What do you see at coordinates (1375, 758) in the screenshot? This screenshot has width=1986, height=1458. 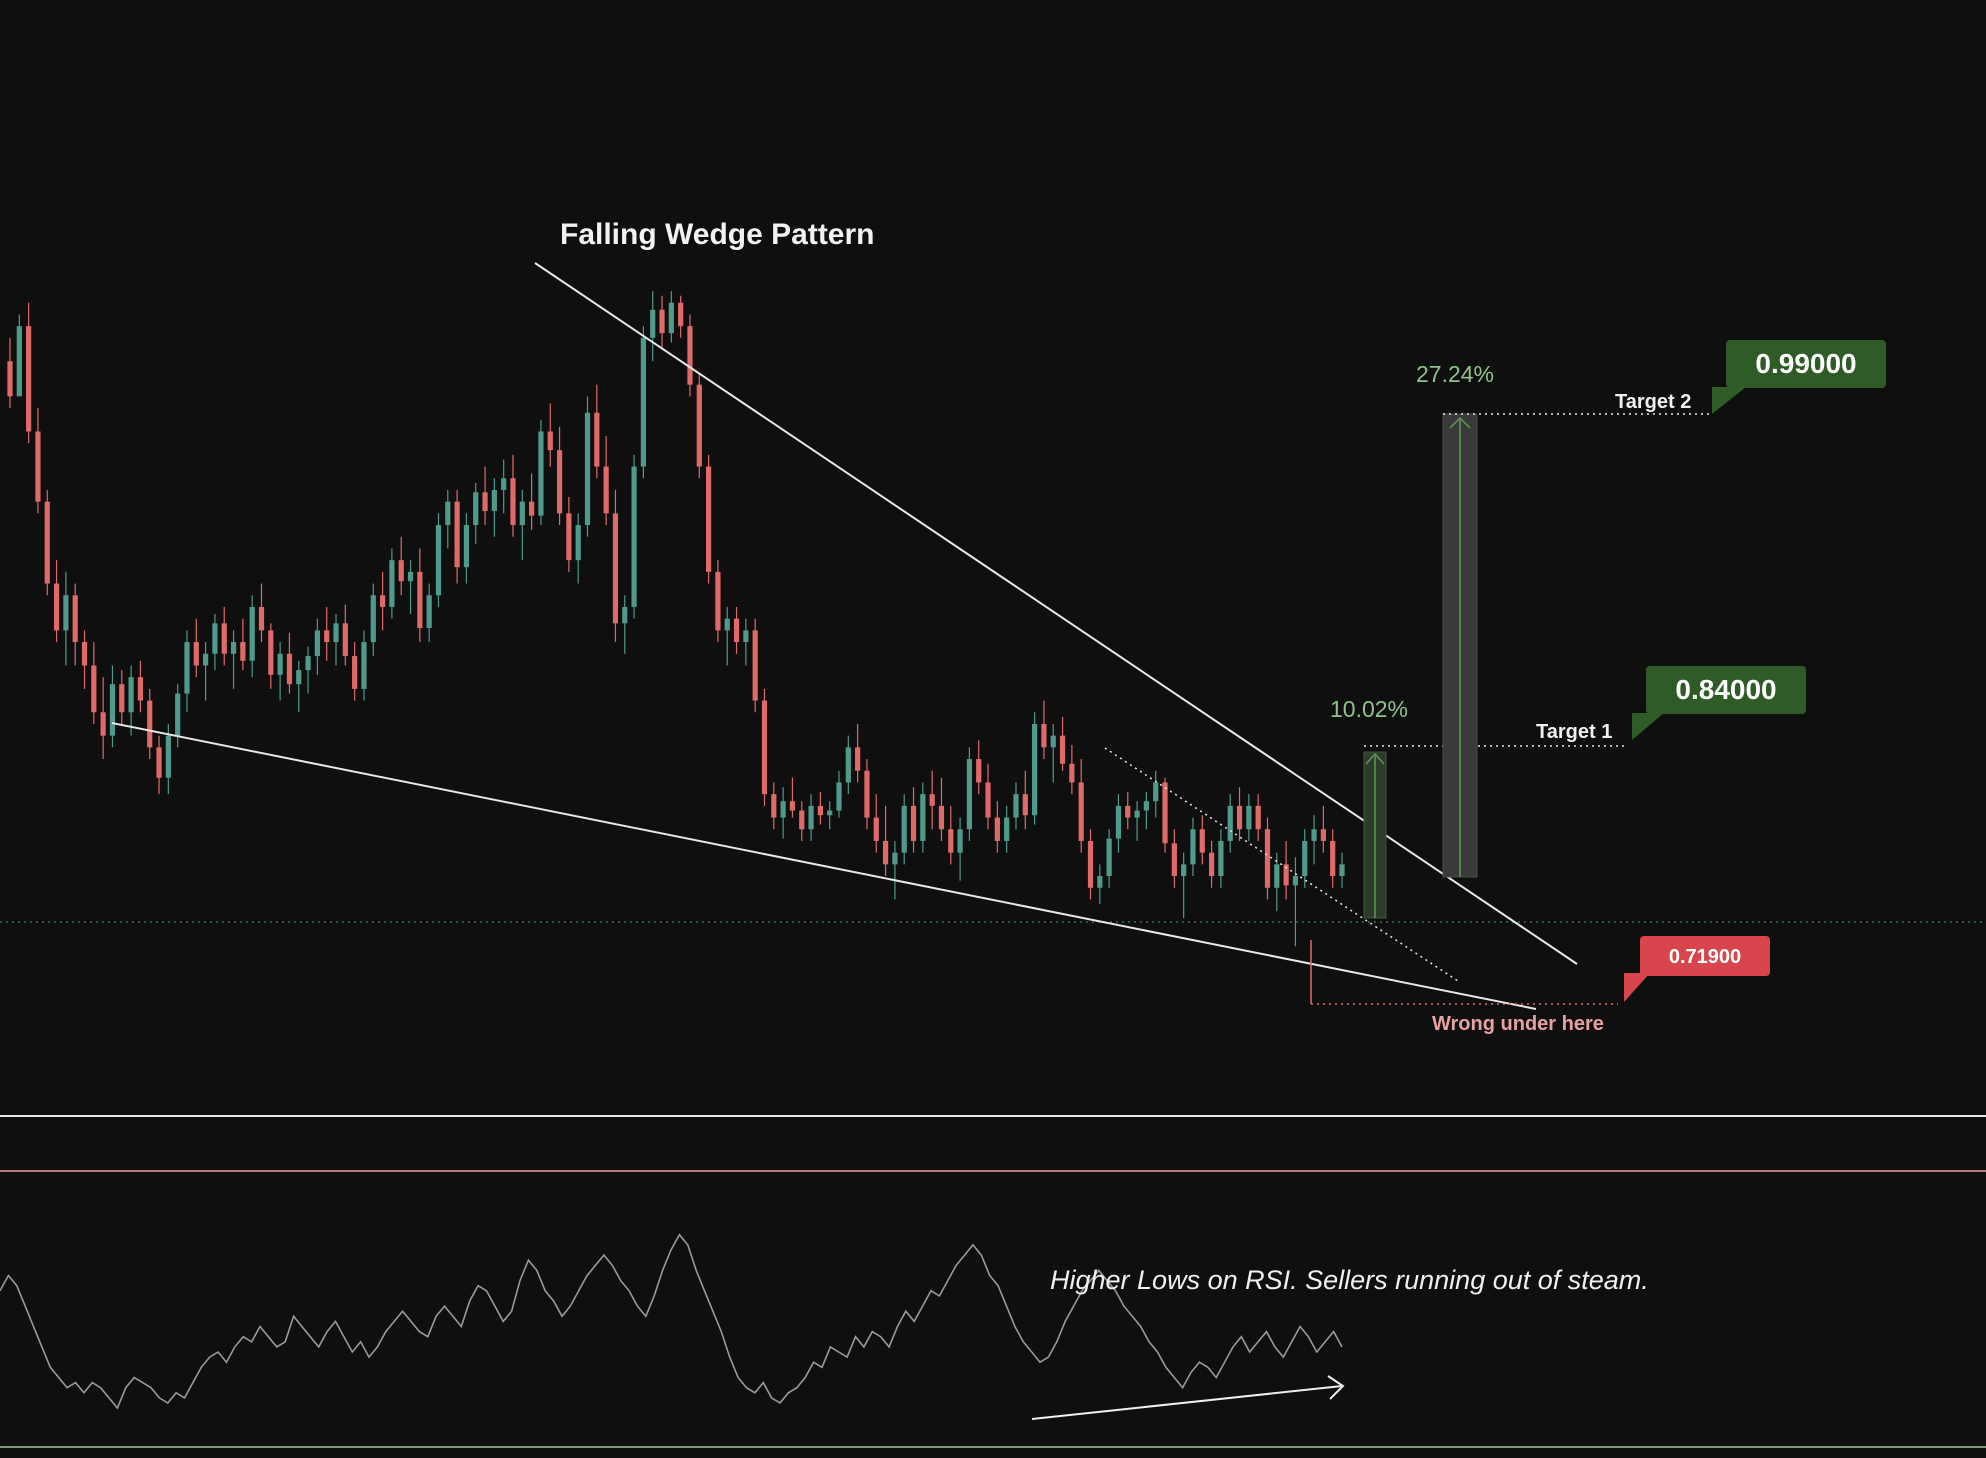 I see `target1-arrowhead` at bounding box center [1375, 758].